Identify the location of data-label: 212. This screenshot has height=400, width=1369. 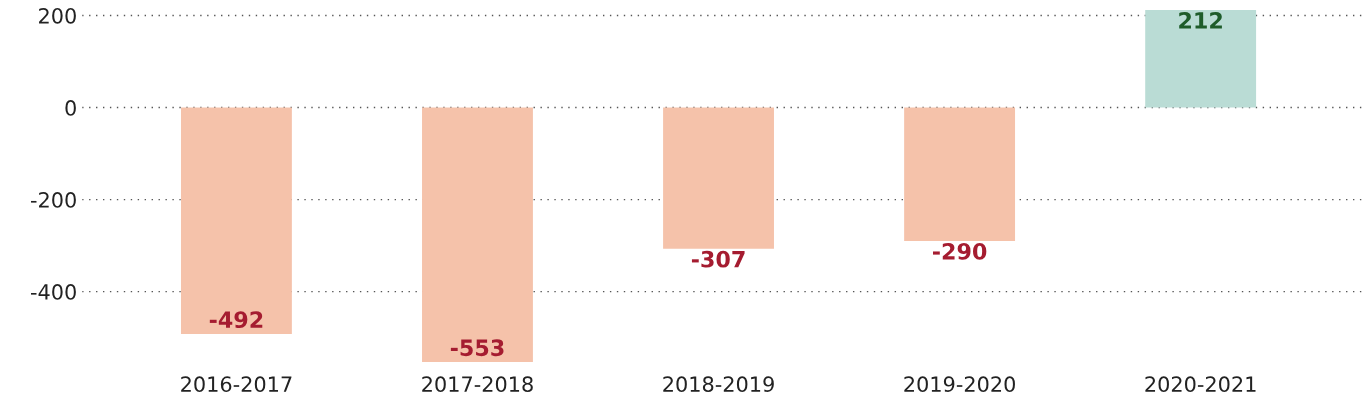
(1200, 20).